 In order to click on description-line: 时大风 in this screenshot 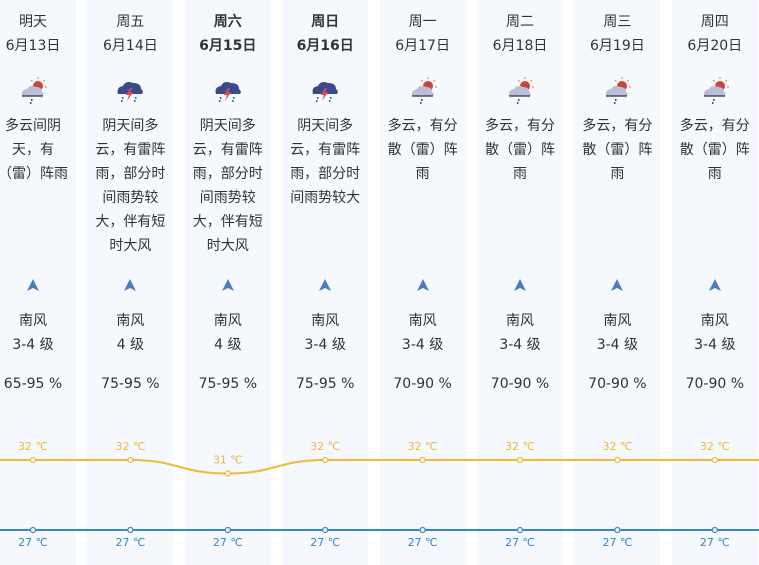, I will do `click(130, 246)`.